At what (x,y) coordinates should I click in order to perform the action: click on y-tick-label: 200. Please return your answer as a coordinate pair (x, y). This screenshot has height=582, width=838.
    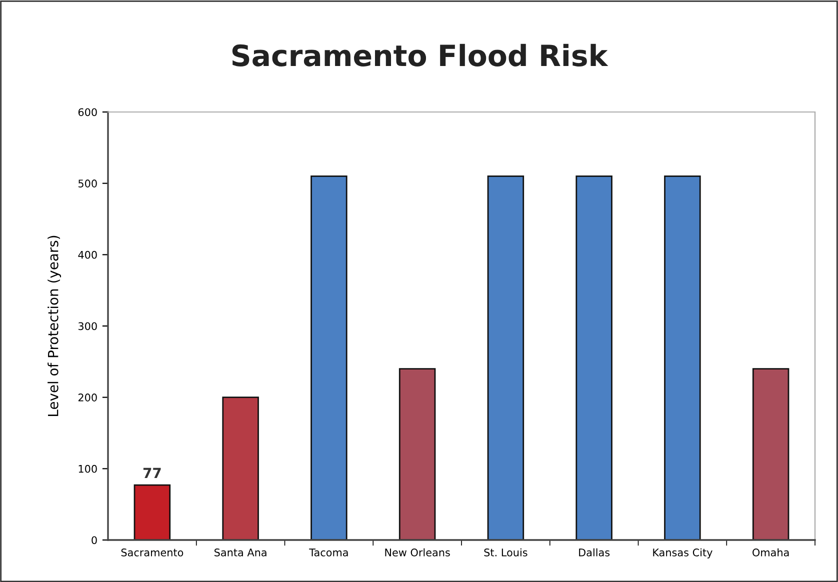
    Looking at the image, I should click on (87, 398).